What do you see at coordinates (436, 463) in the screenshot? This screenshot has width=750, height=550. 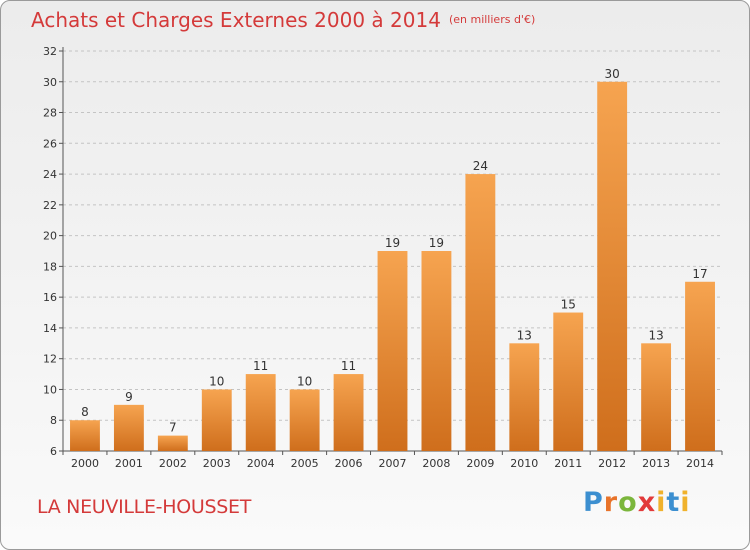 I see `x-tick-label: 2008` at bounding box center [436, 463].